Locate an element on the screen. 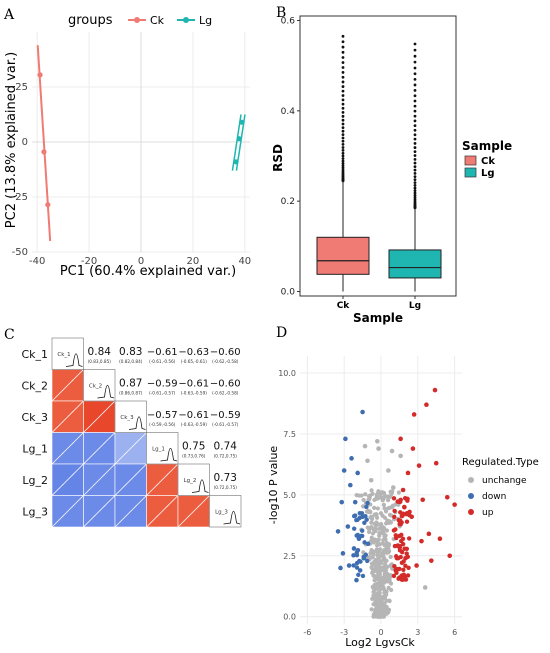 Image resolution: width=550 pixels, height=653 pixels. pca-point-ck is located at coordinates (48, 205).